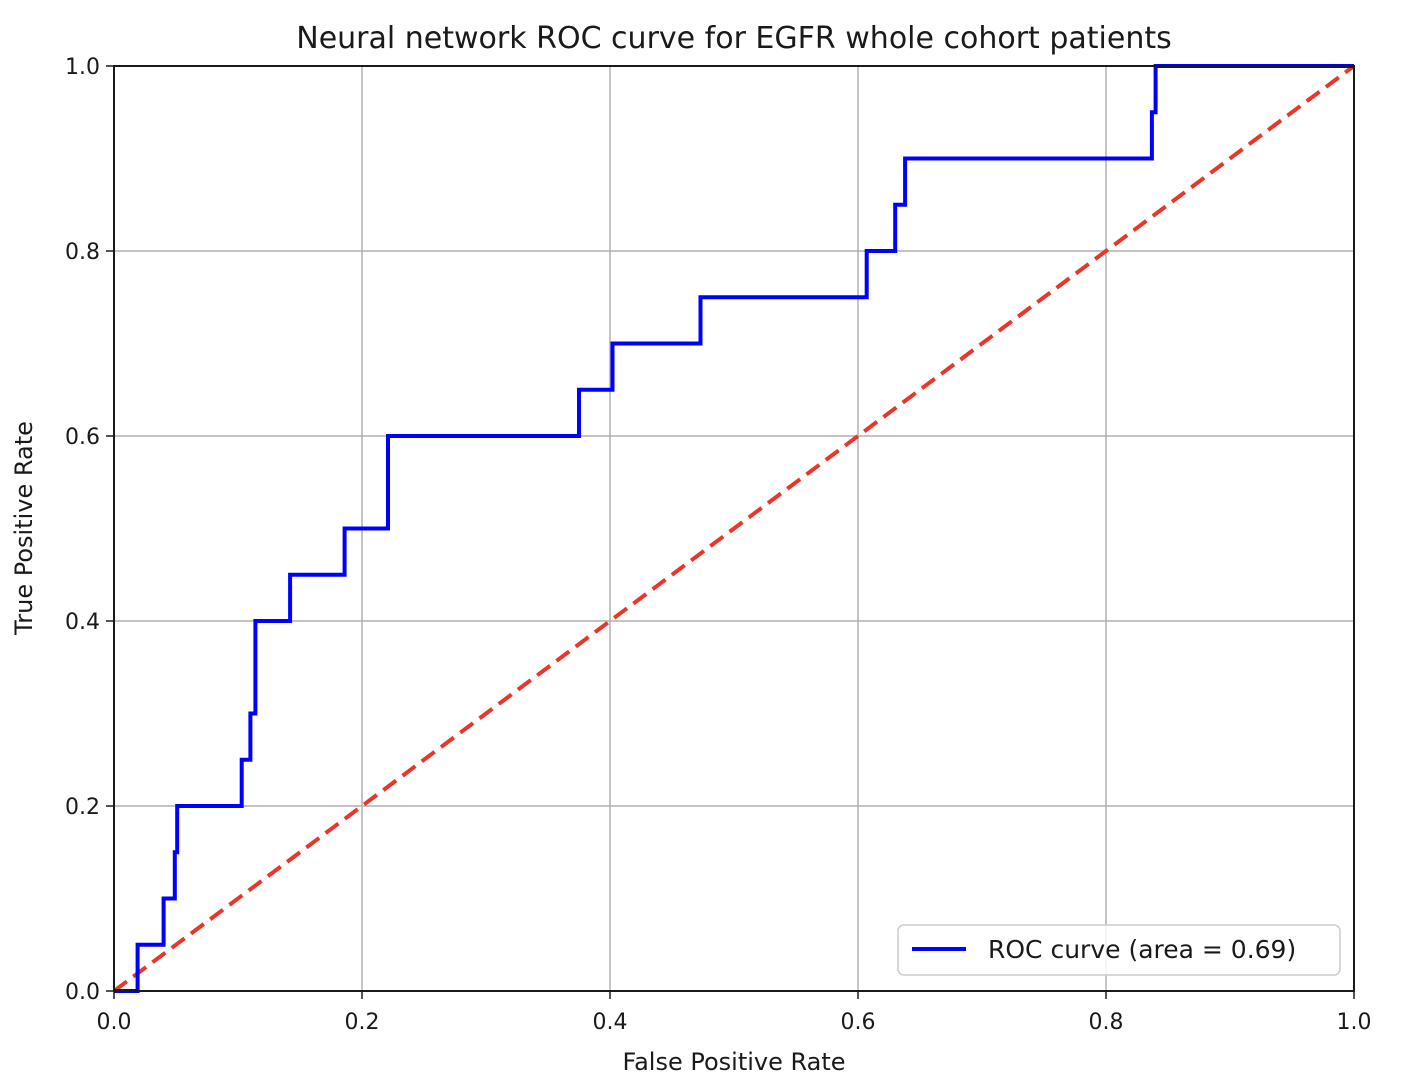 The width and height of the screenshot is (1402, 1086). What do you see at coordinates (82, 437) in the screenshot?
I see `y-tick-label: 0.6` at bounding box center [82, 437].